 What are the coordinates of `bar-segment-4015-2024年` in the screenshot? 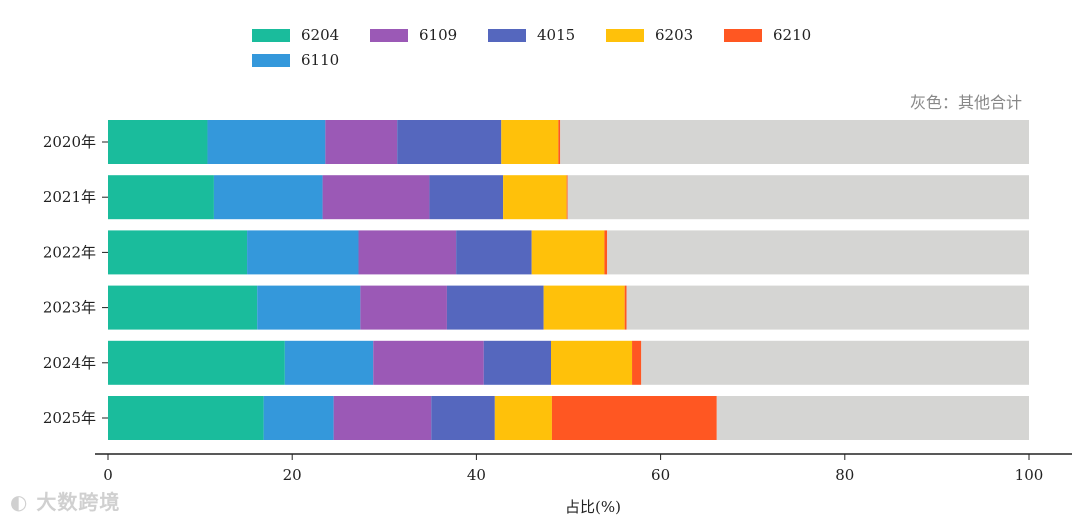 It's located at (517, 362).